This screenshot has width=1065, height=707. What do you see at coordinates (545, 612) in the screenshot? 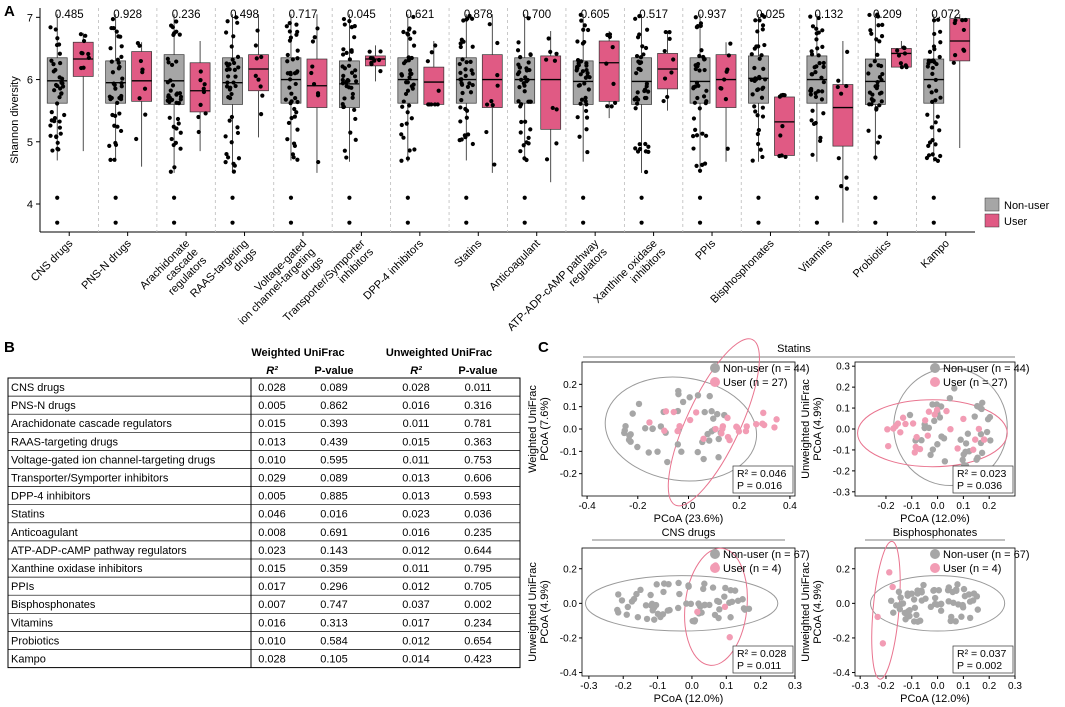
I see `y-axis-label-secondary: PCoA (4.9%)` at bounding box center [545, 612].